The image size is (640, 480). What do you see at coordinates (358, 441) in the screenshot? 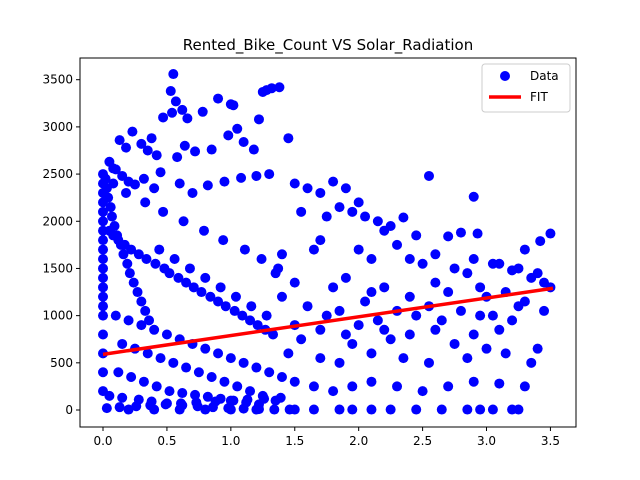
I see `x-tick-label: 2.0` at bounding box center [358, 441].